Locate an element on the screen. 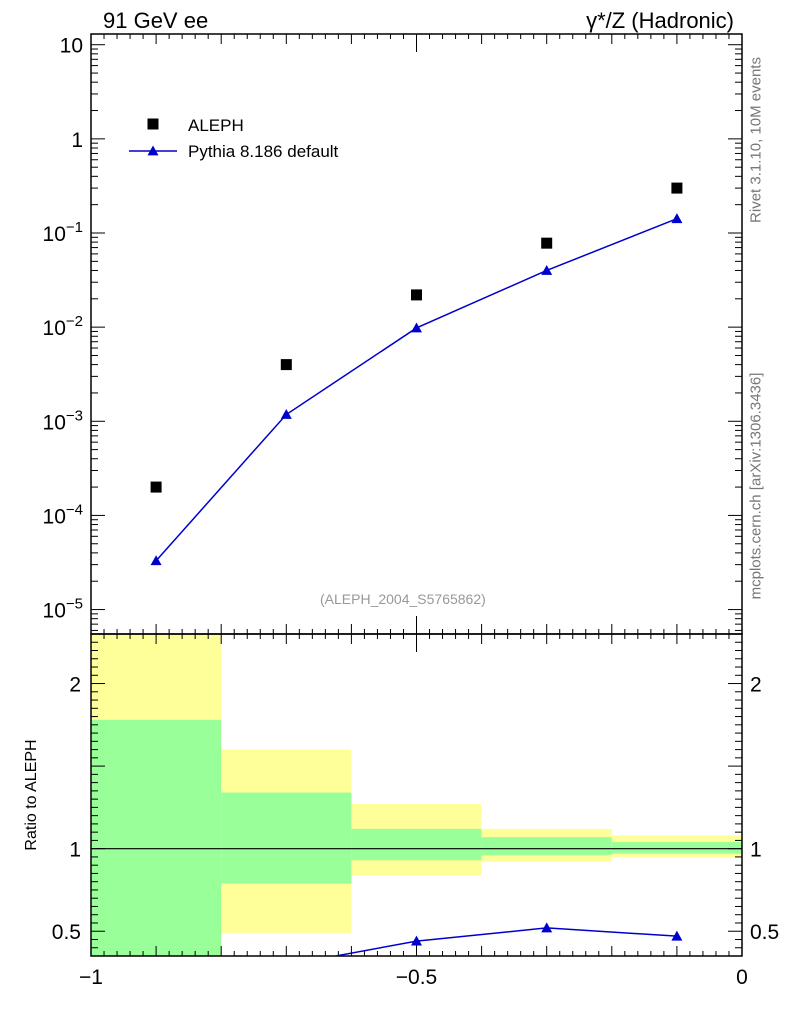 The height and width of the screenshot is (1024, 786). ratio-series is located at coordinates (507, 939).